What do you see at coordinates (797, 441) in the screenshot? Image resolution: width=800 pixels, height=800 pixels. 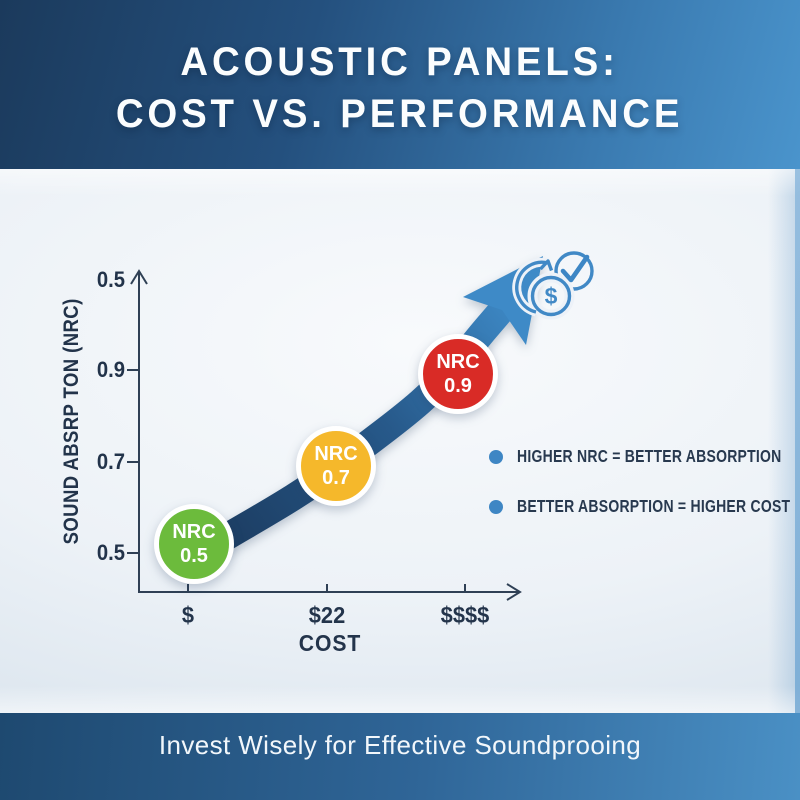 I see `right-edge-accent` at bounding box center [797, 441].